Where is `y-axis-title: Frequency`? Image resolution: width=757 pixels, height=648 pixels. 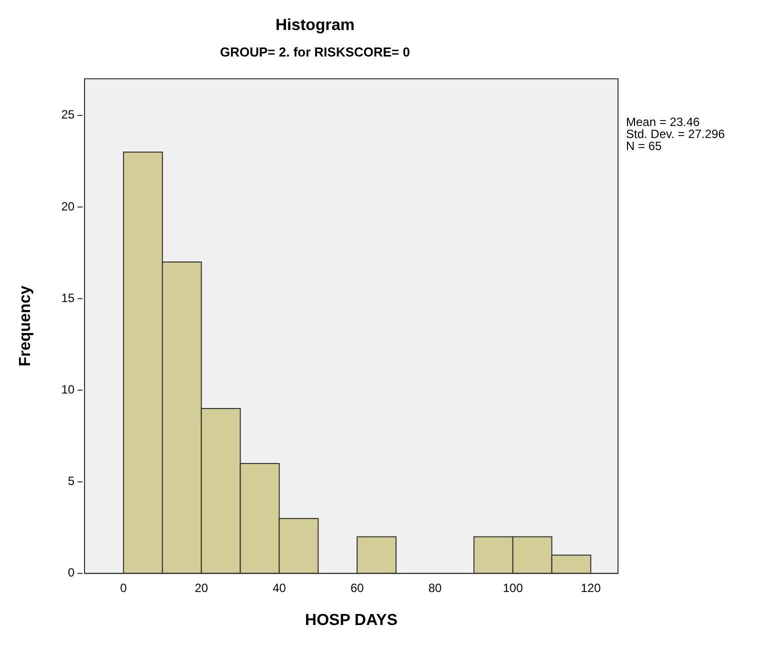 y-axis-title: Frequency is located at coordinates (25, 326).